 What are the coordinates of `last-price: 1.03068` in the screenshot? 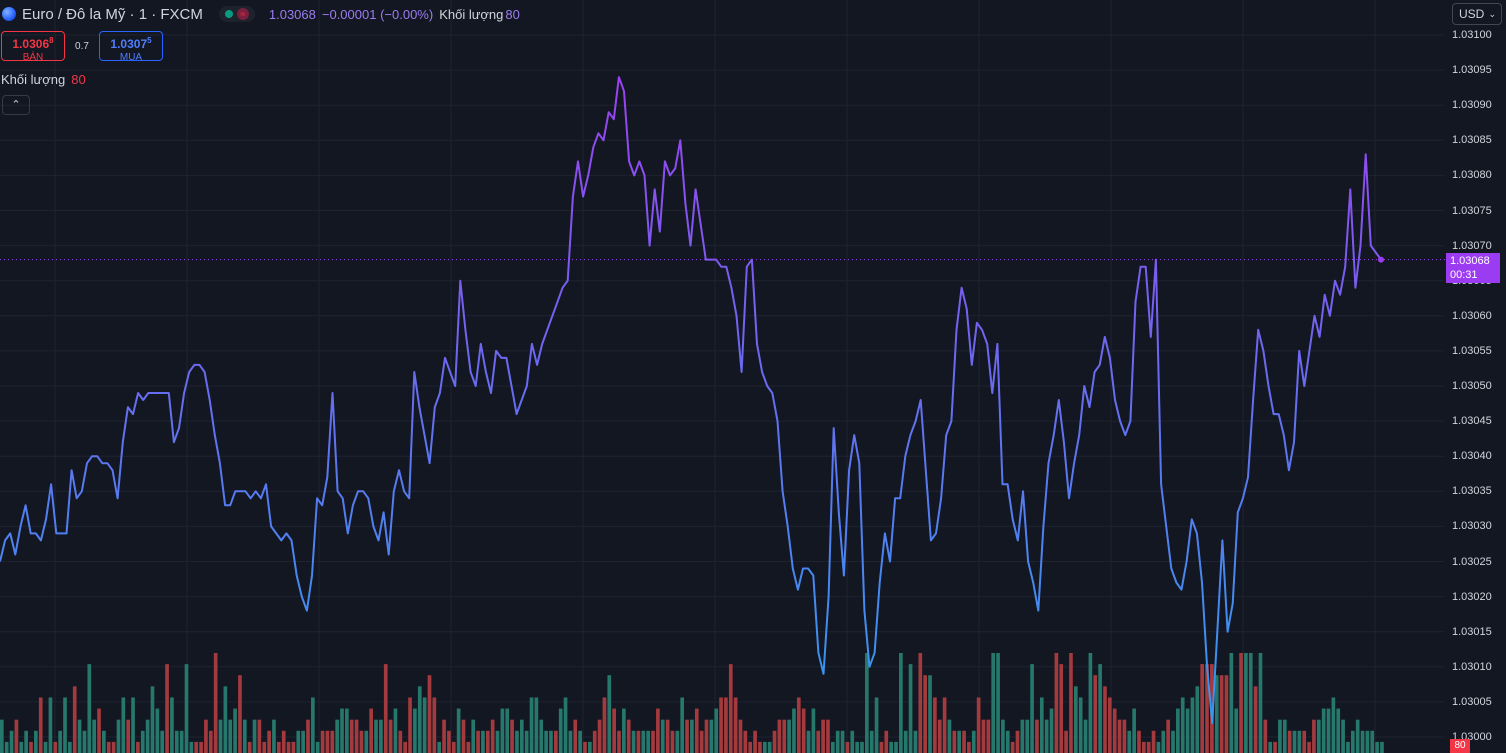 It's located at (292, 14).